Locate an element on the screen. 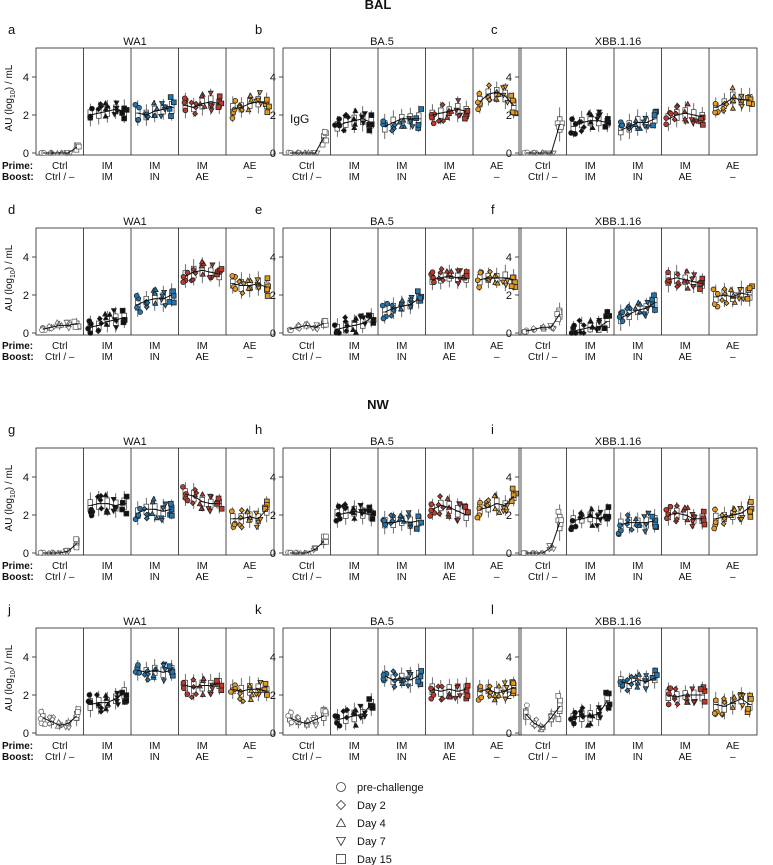  prime-label: Ctrl is located at coordinates (307, 566).